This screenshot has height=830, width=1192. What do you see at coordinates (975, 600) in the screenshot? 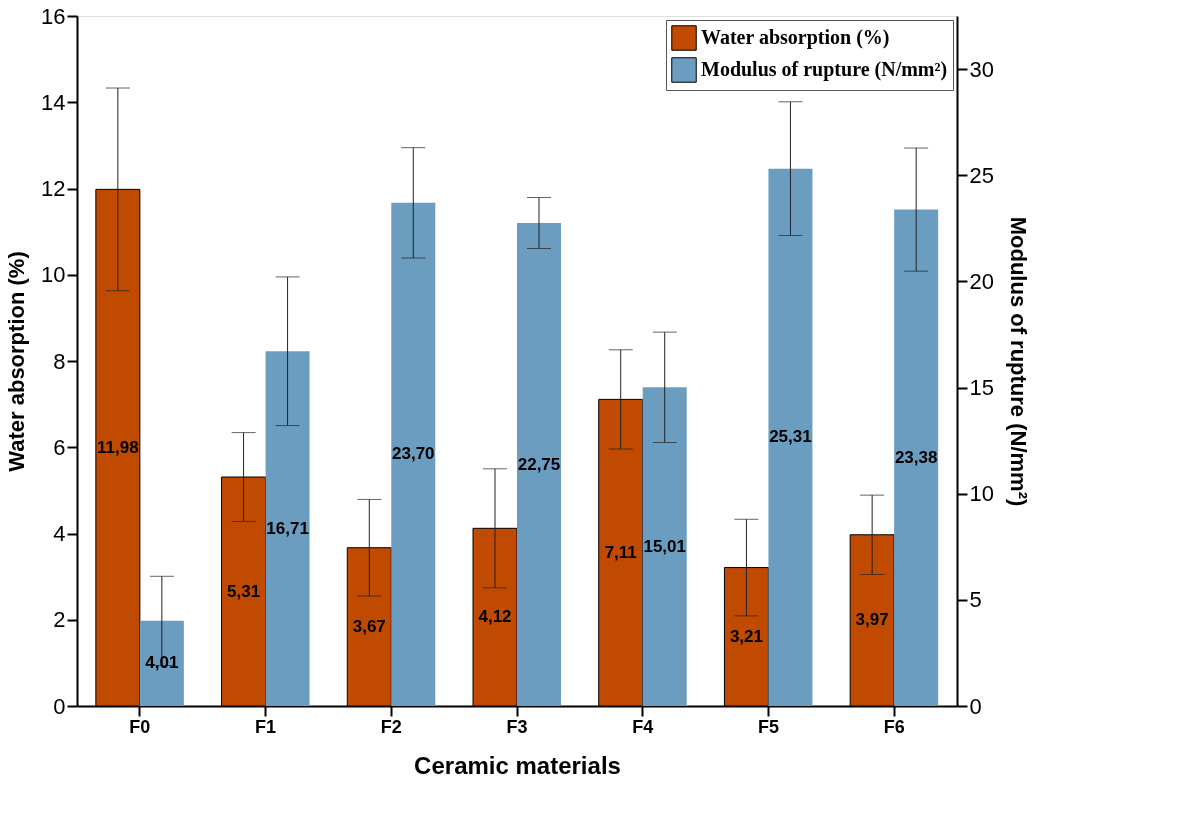
I see `y2-tick-label: 5` at bounding box center [975, 600].